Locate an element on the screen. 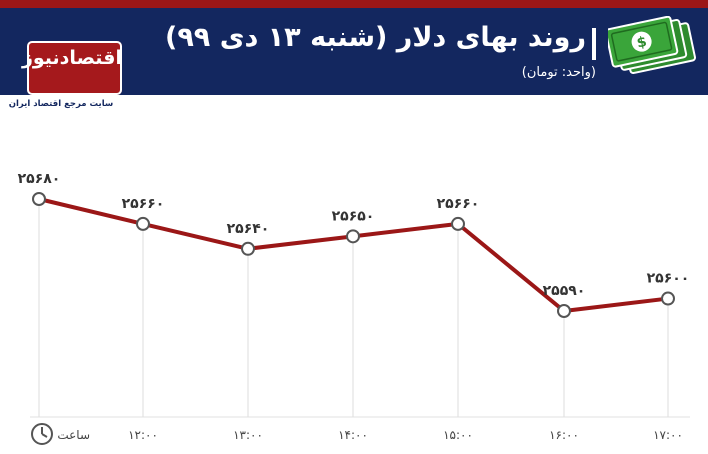  title-divider is located at coordinates (594, 44).